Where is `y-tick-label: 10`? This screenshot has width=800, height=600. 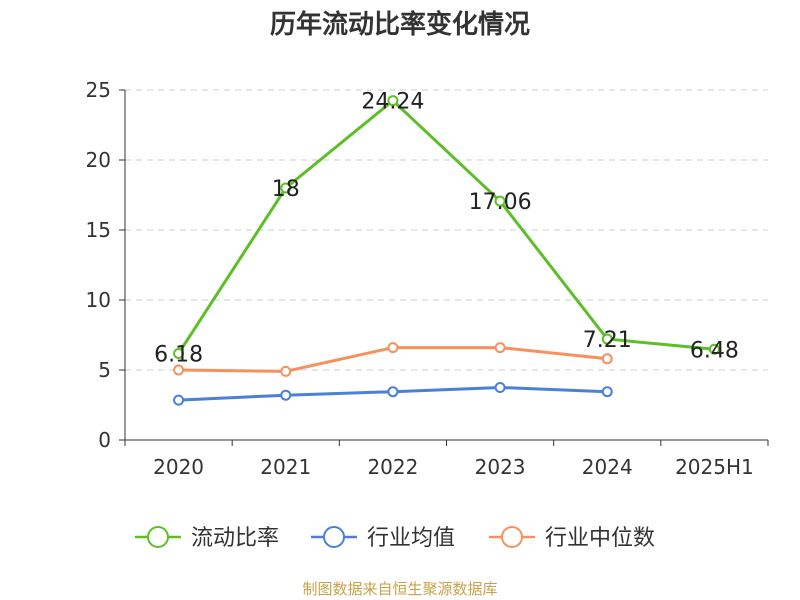 y-tick-label: 10 is located at coordinates (98, 300).